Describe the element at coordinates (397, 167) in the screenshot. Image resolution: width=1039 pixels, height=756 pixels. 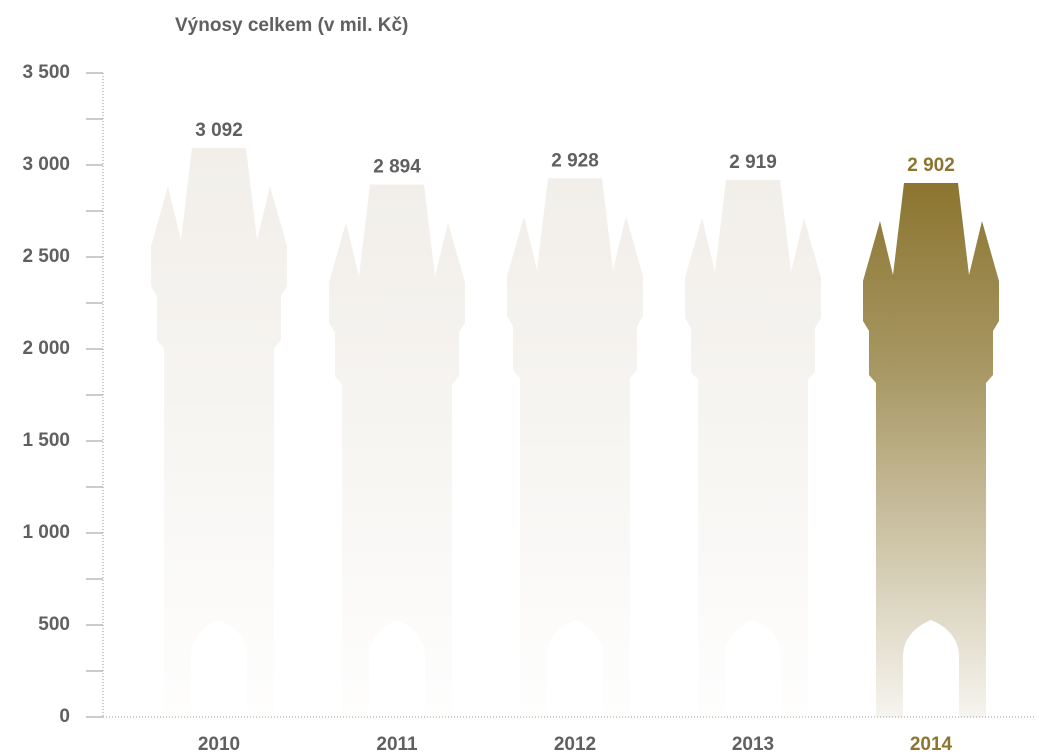
I see `value-label: 2 894` at that location.